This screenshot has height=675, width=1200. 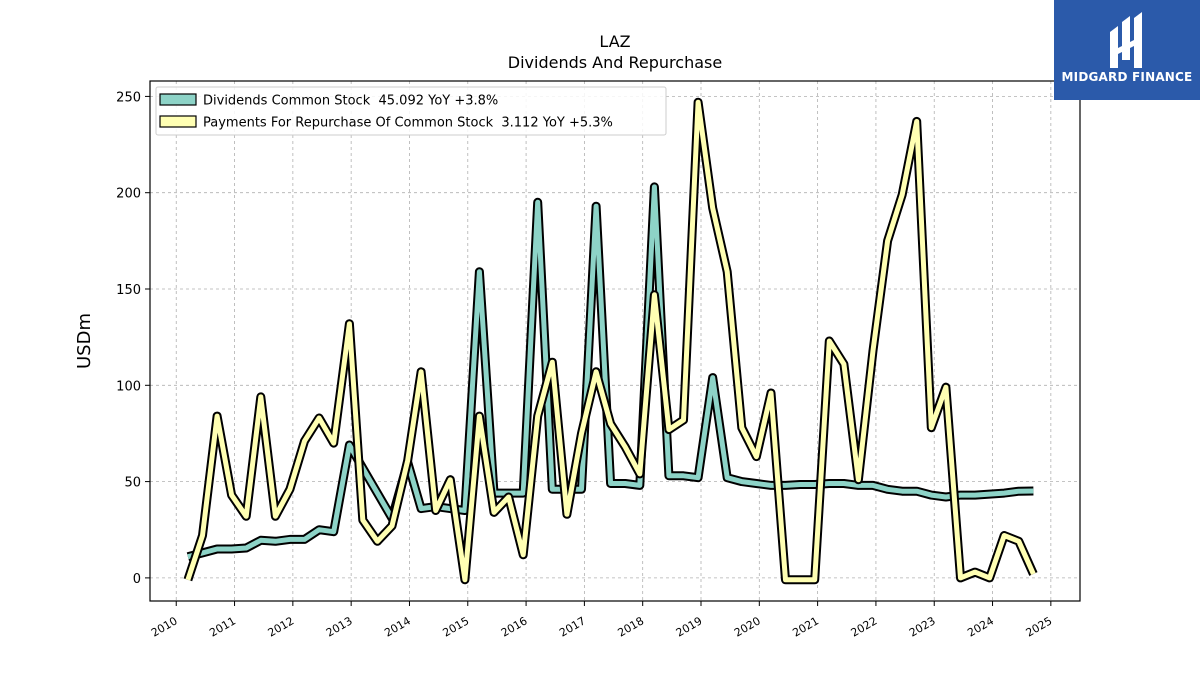 I want to click on x-tick-label: 2022, so click(x=864, y=626).